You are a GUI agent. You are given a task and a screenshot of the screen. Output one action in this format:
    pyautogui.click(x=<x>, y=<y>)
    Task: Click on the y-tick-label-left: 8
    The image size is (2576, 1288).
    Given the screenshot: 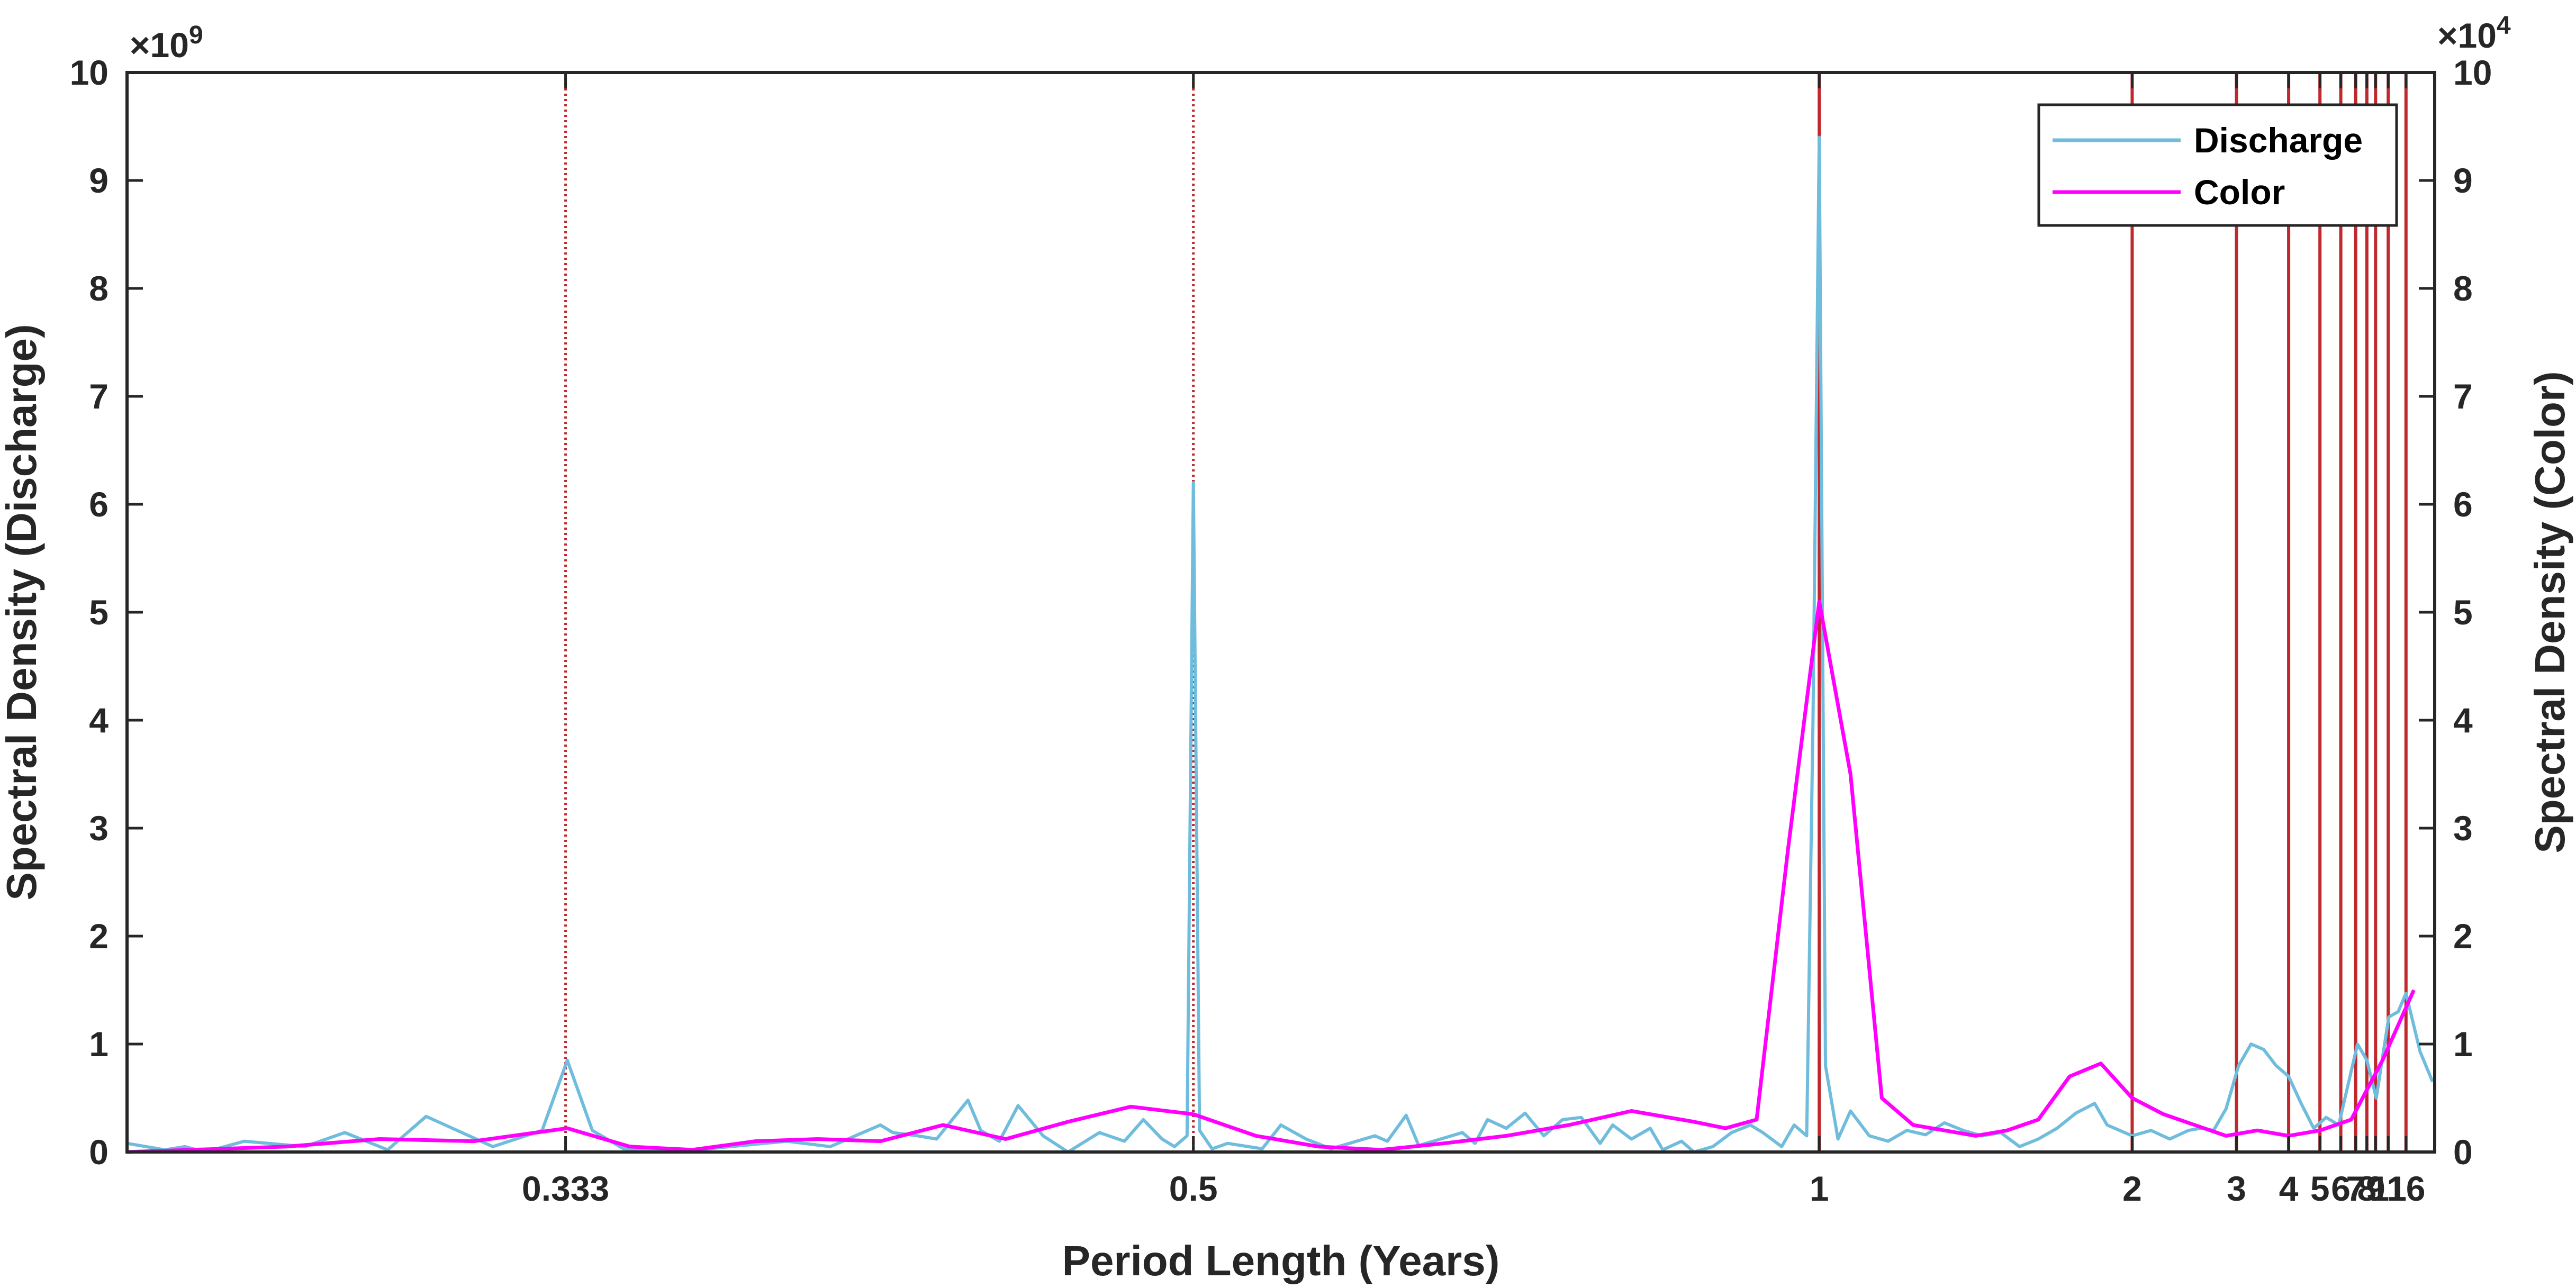 What is the action you would take?
    pyautogui.click(x=99, y=288)
    